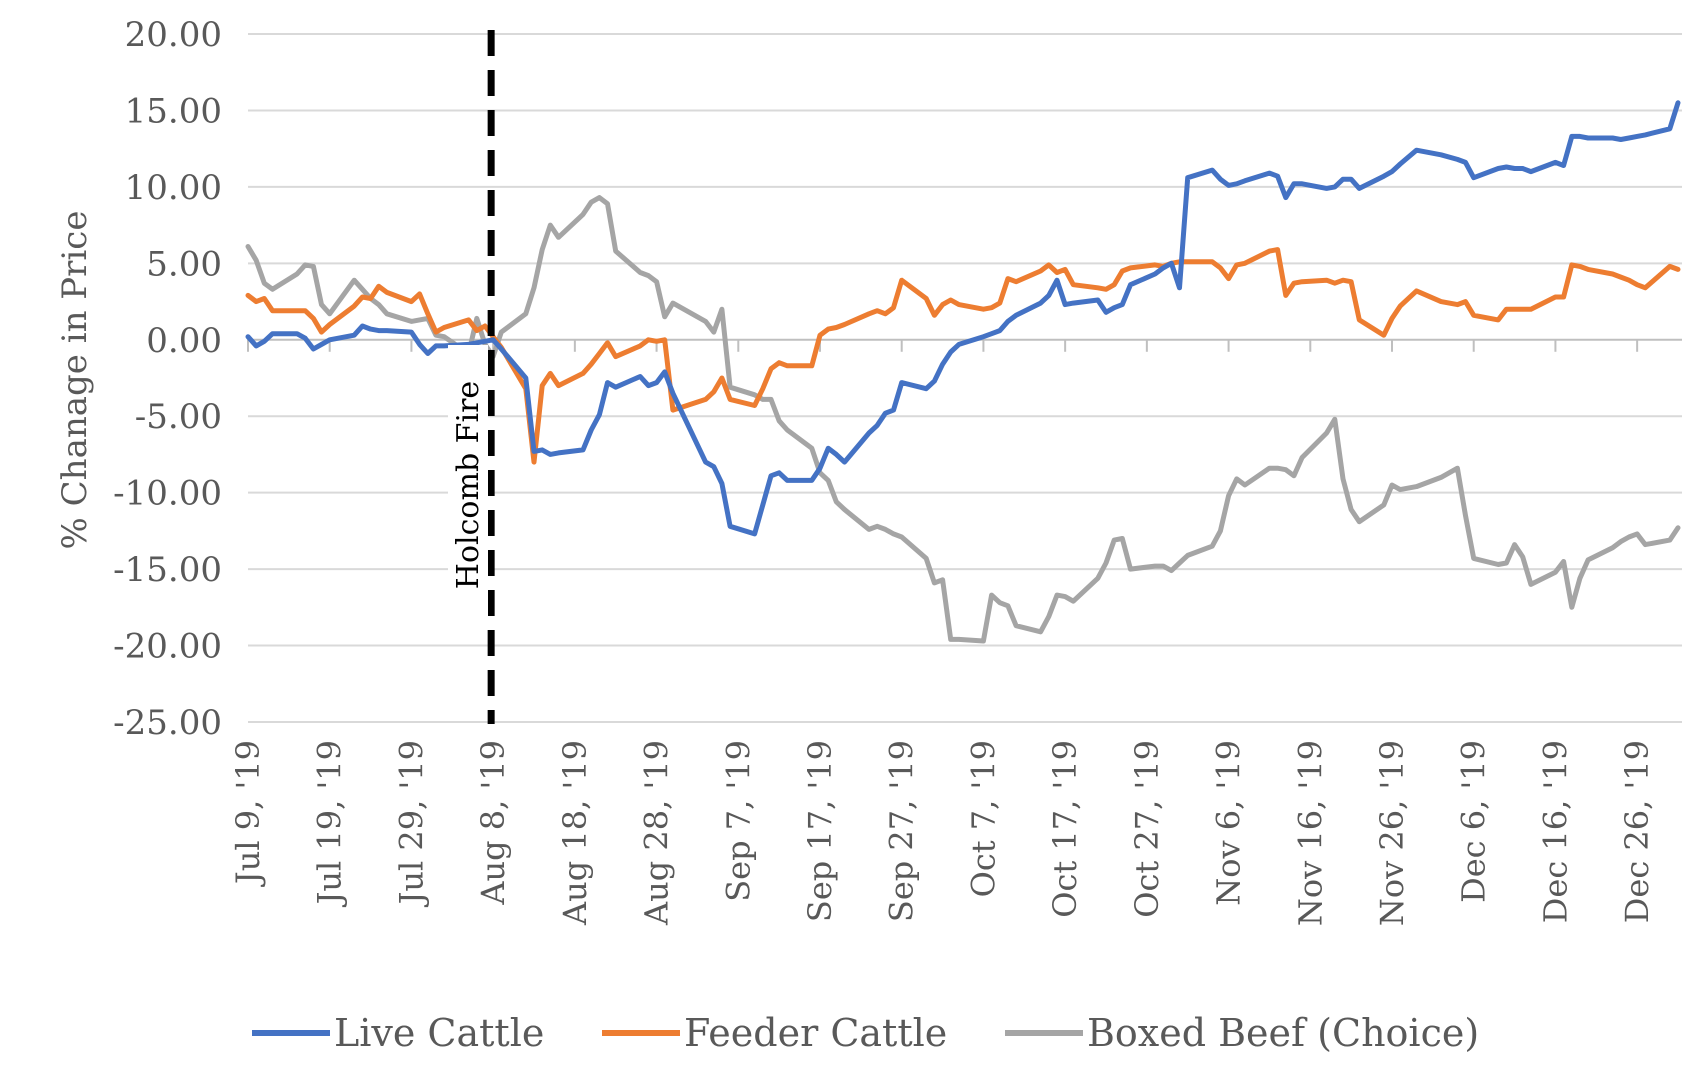 Image resolution: width=1690 pixels, height=1085 pixels. Describe the element at coordinates (1637, 831) in the screenshot. I see `x-tick-label: Dec 26, '19` at that location.